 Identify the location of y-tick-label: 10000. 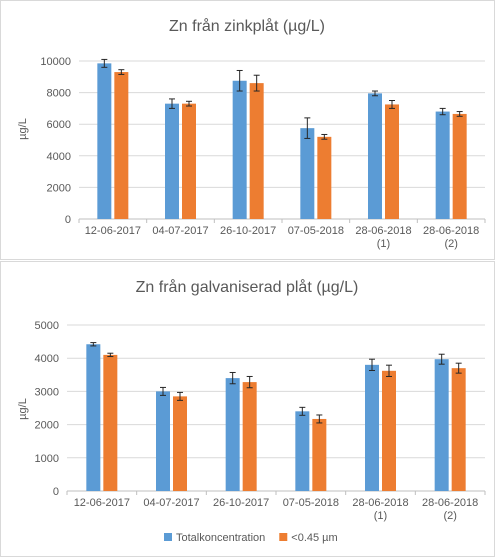
(55, 62).